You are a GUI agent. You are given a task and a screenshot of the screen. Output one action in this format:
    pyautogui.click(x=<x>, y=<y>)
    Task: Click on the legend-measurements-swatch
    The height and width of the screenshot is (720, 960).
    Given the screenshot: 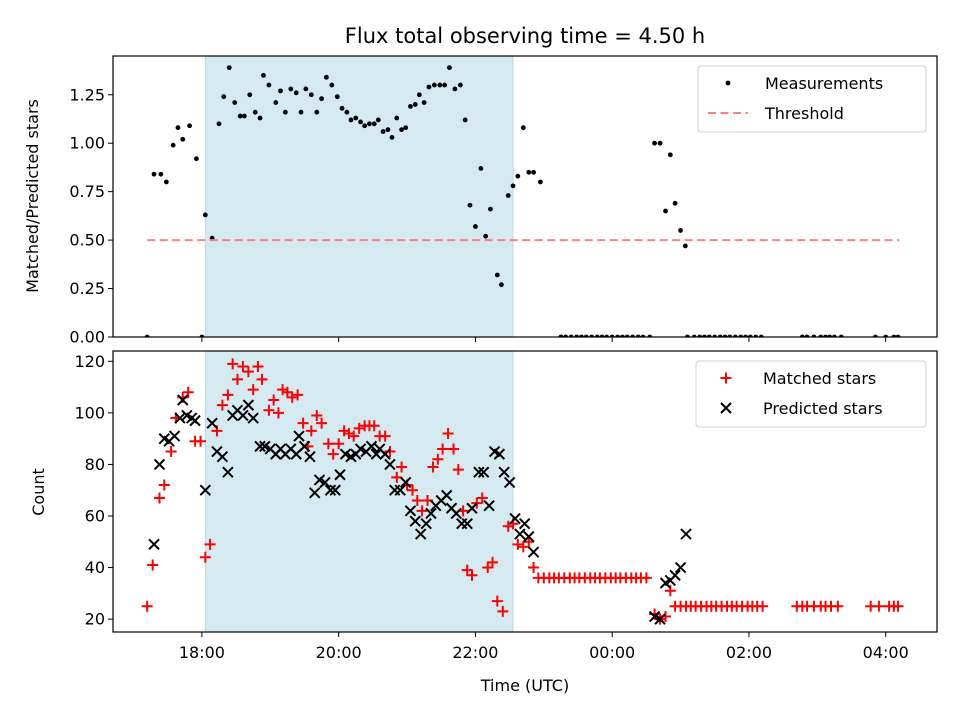 What is the action you would take?
    pyautogui.click(x=728, y=83)
    